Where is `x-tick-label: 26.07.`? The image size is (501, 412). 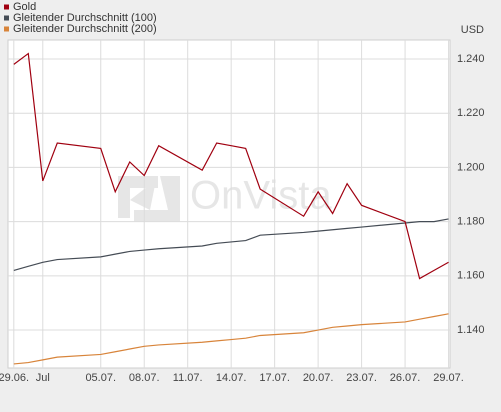
x-tick-label: 26.07. is located at coordinates (405, 378).